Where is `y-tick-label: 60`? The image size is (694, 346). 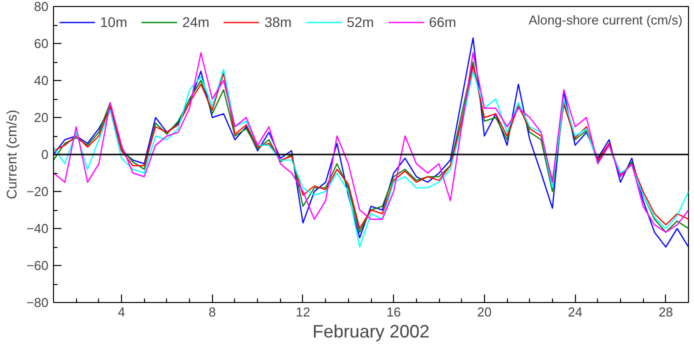
y-tick-label: 60 is located at coordinates (41, 43).